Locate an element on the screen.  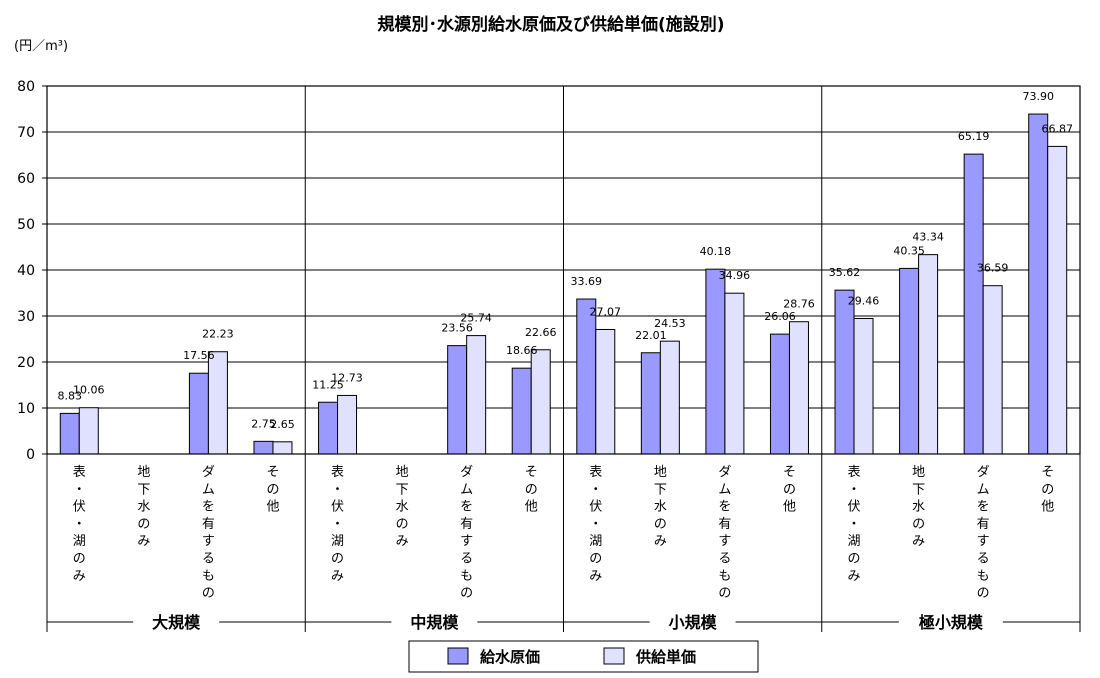
group-label: 大規模 is located at coordinates (176, 622).